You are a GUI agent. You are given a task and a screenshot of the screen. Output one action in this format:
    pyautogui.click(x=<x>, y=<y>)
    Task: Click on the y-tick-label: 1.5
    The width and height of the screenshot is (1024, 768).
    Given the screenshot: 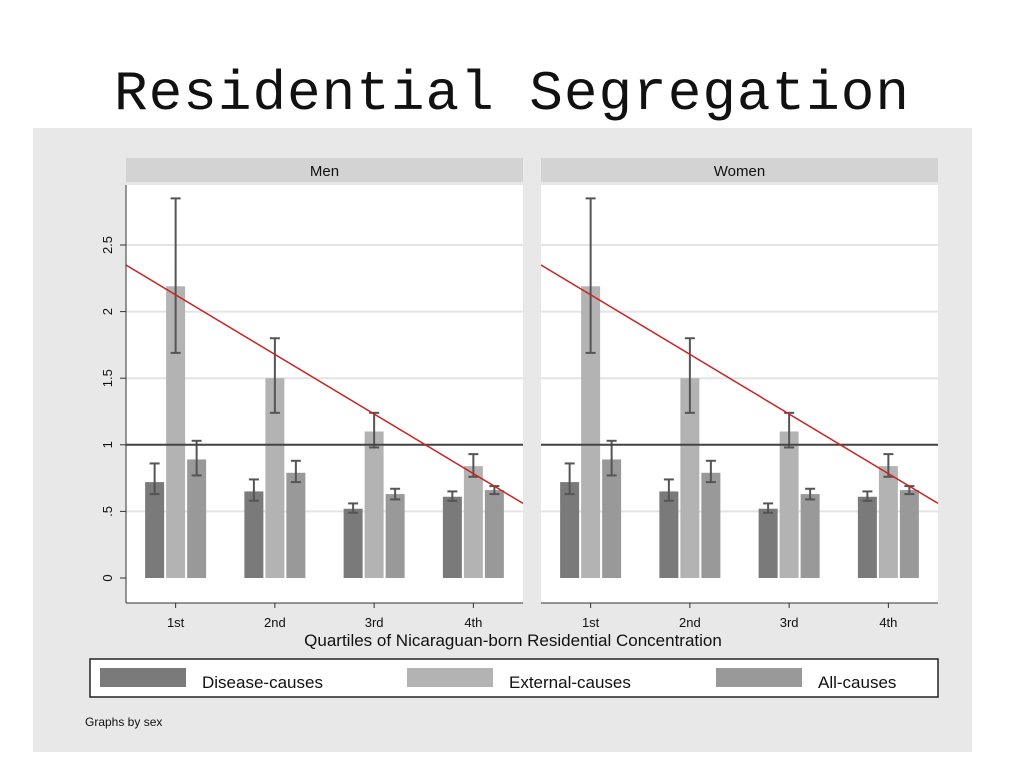 What is the action you would take?
    pyautogui.click(x=107, y=378)
    